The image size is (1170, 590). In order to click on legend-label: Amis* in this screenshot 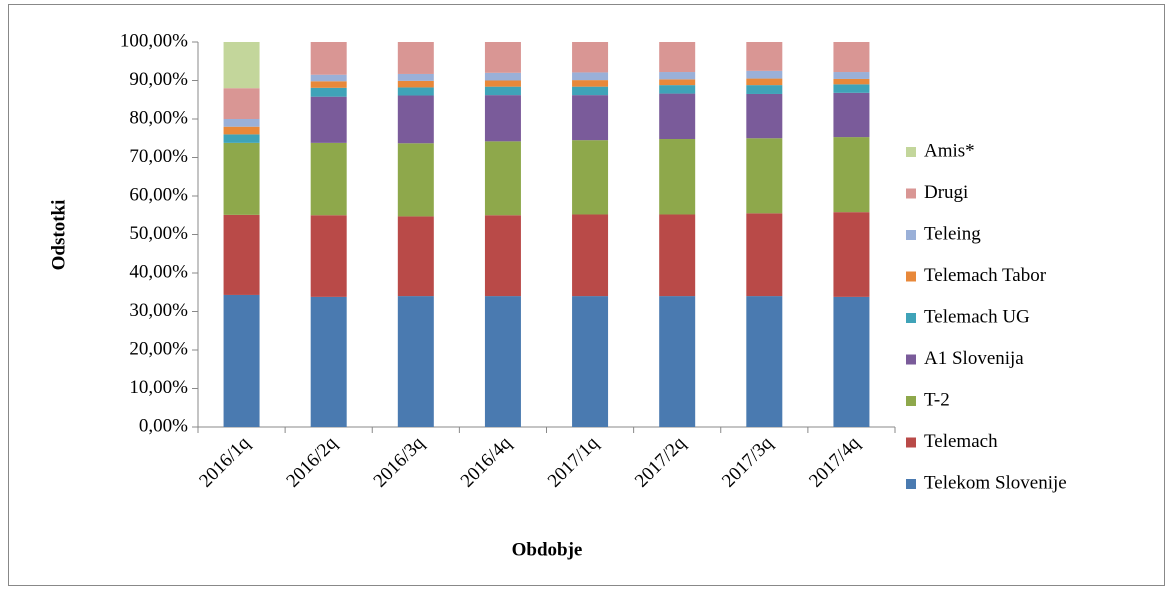, I will do `click(949, 150)`.